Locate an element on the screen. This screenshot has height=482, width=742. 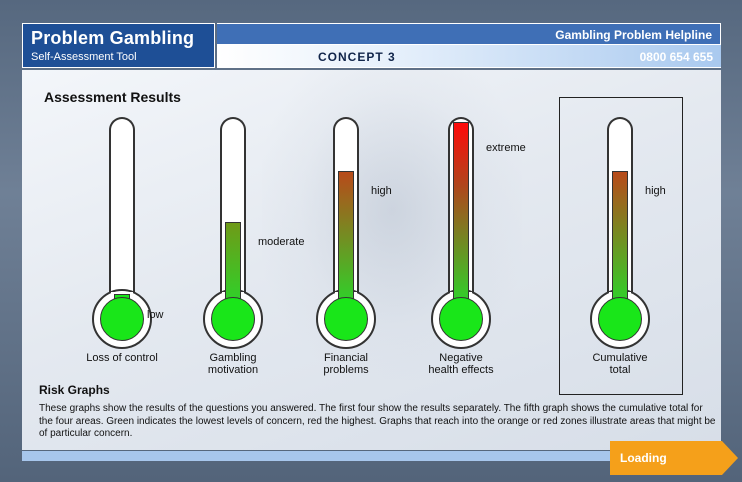
gauge: moderate Gambling motivation is located at coordinates (244, 225).